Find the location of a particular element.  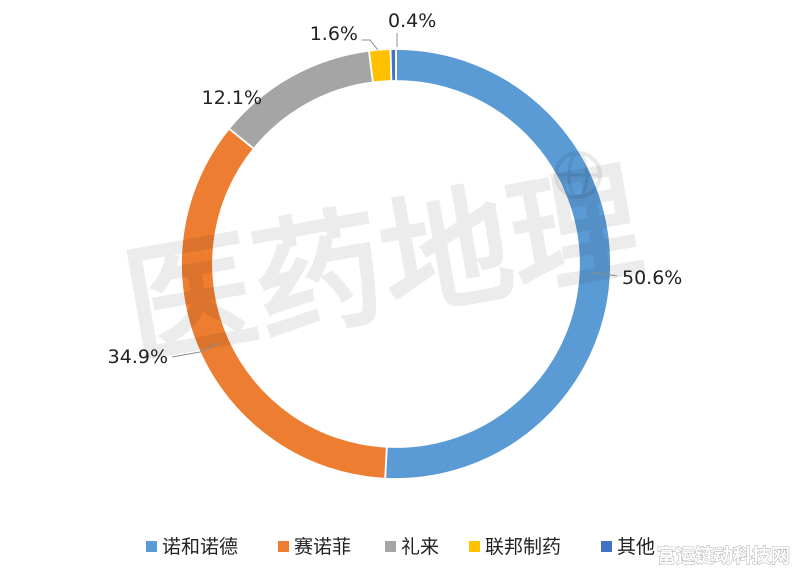

legend-label-lianbang: 联邦制药 is located at coordinates (523, 547).